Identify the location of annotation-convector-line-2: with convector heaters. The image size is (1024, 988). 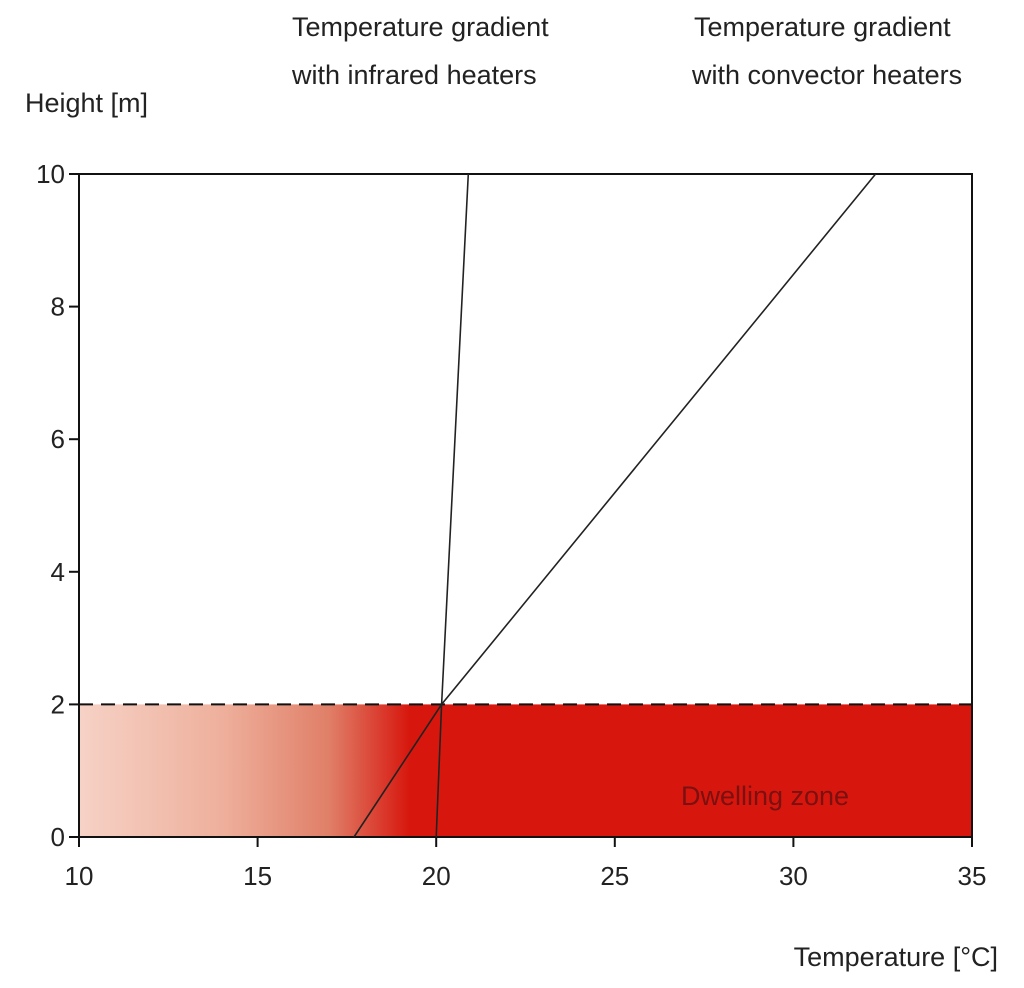
(826, 75).